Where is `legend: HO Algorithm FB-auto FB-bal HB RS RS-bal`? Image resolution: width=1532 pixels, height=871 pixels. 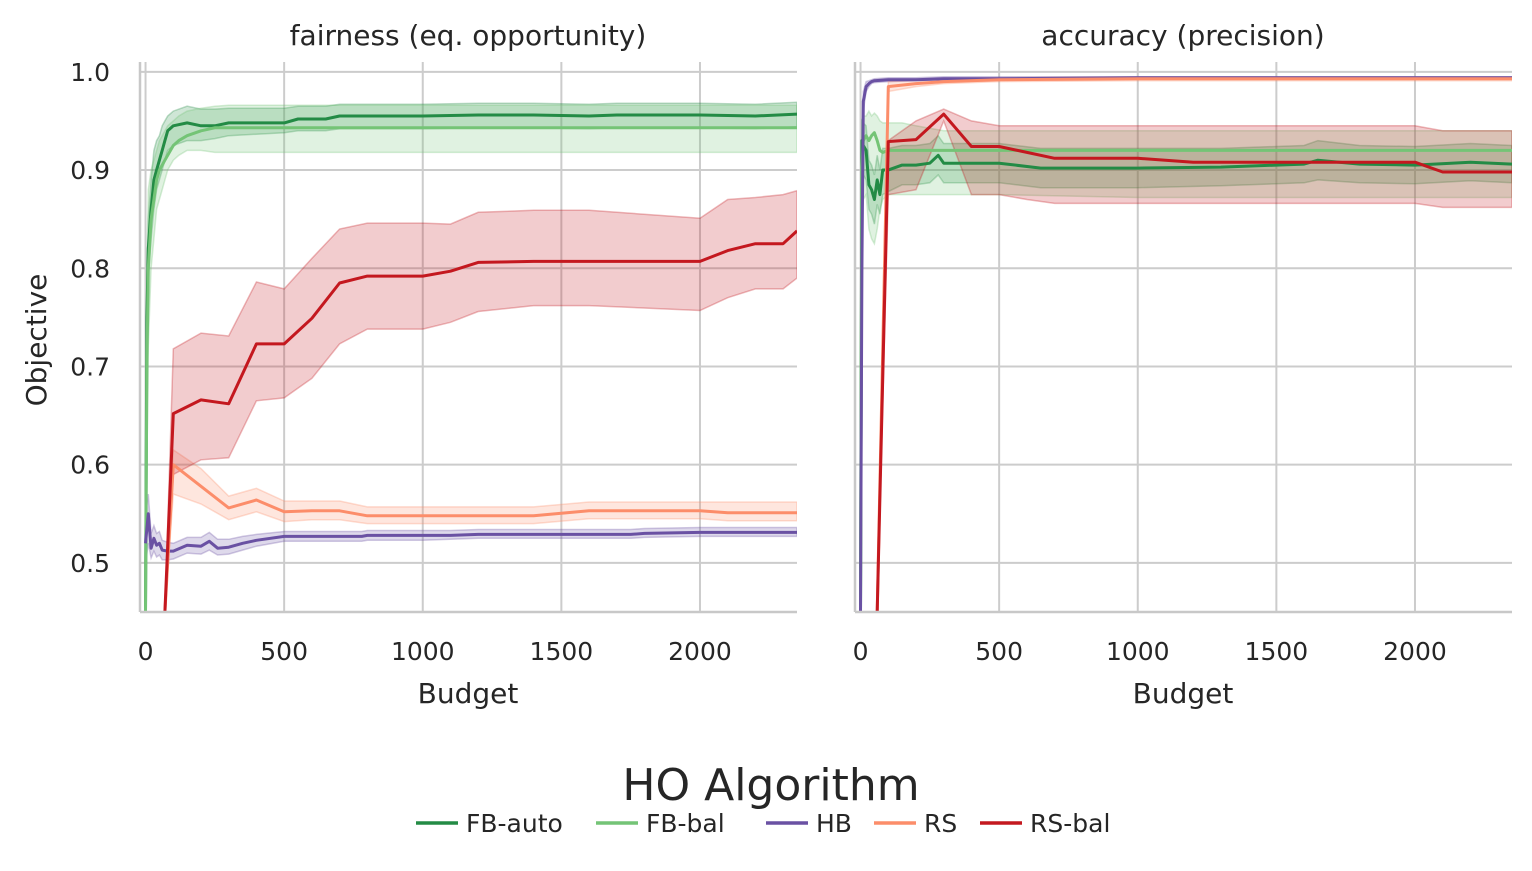
legend: HO Algorithm FB-auto FB-bal HB RS RS-bal is located at coordinates (763, 799).